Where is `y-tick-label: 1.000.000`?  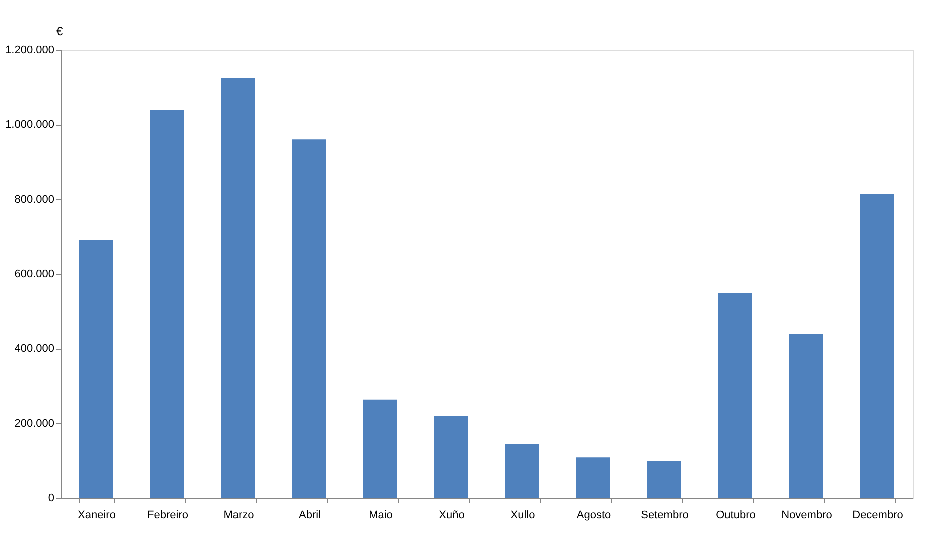 y-tick-label: 1.000.000 is located at coordinates (30, 125).